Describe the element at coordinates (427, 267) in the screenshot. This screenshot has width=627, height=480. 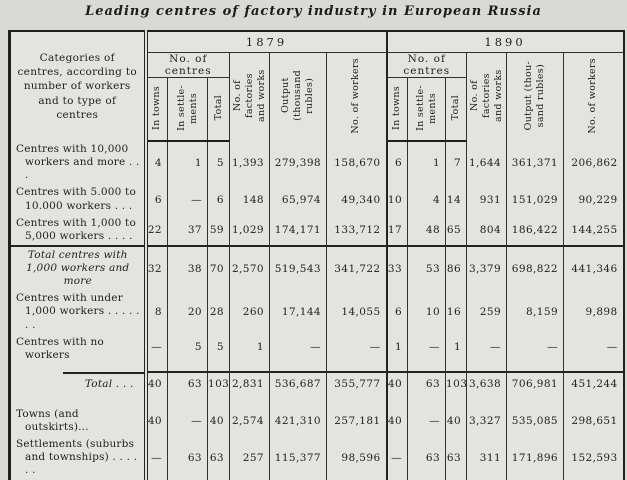
I see `table-cell: 53` at that location.